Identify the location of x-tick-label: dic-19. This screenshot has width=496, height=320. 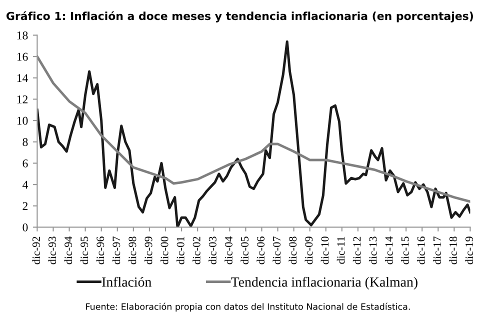
(469, 250).